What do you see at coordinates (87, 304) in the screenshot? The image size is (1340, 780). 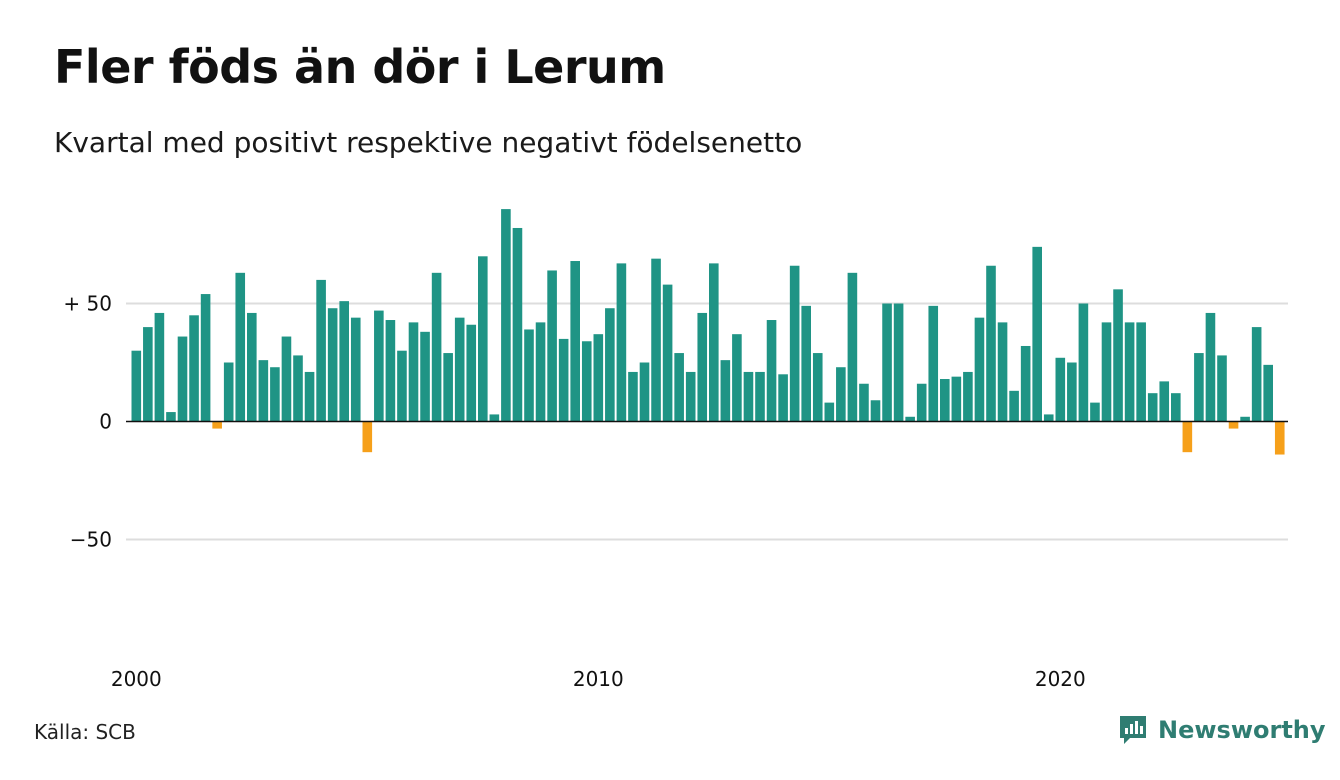 I see `y-tick-label: + 50` at bounding box center [87, 304].